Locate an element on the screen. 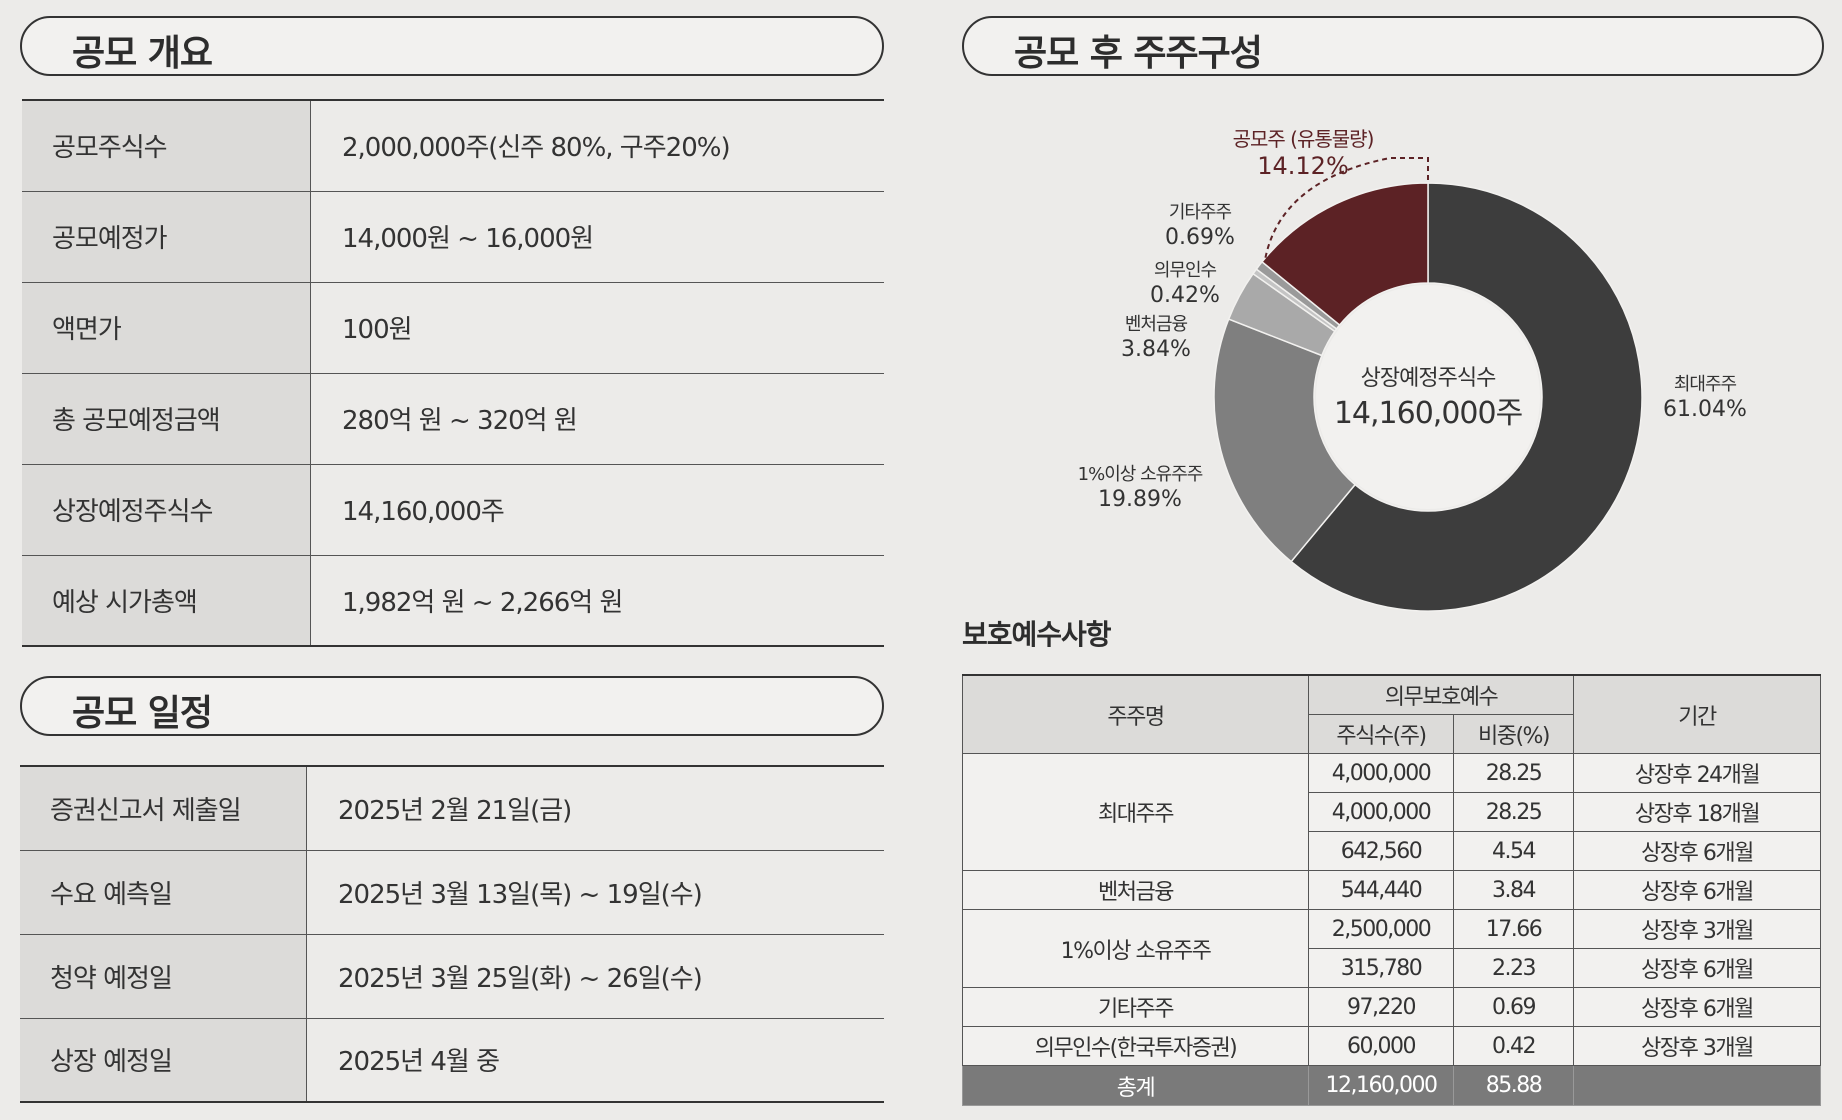 The height and width of the screenshot is (1120, 1842). overview-row: 총 공모예정금액 280억 원 ~ 320억 원 is located at coordinates (453, 419).